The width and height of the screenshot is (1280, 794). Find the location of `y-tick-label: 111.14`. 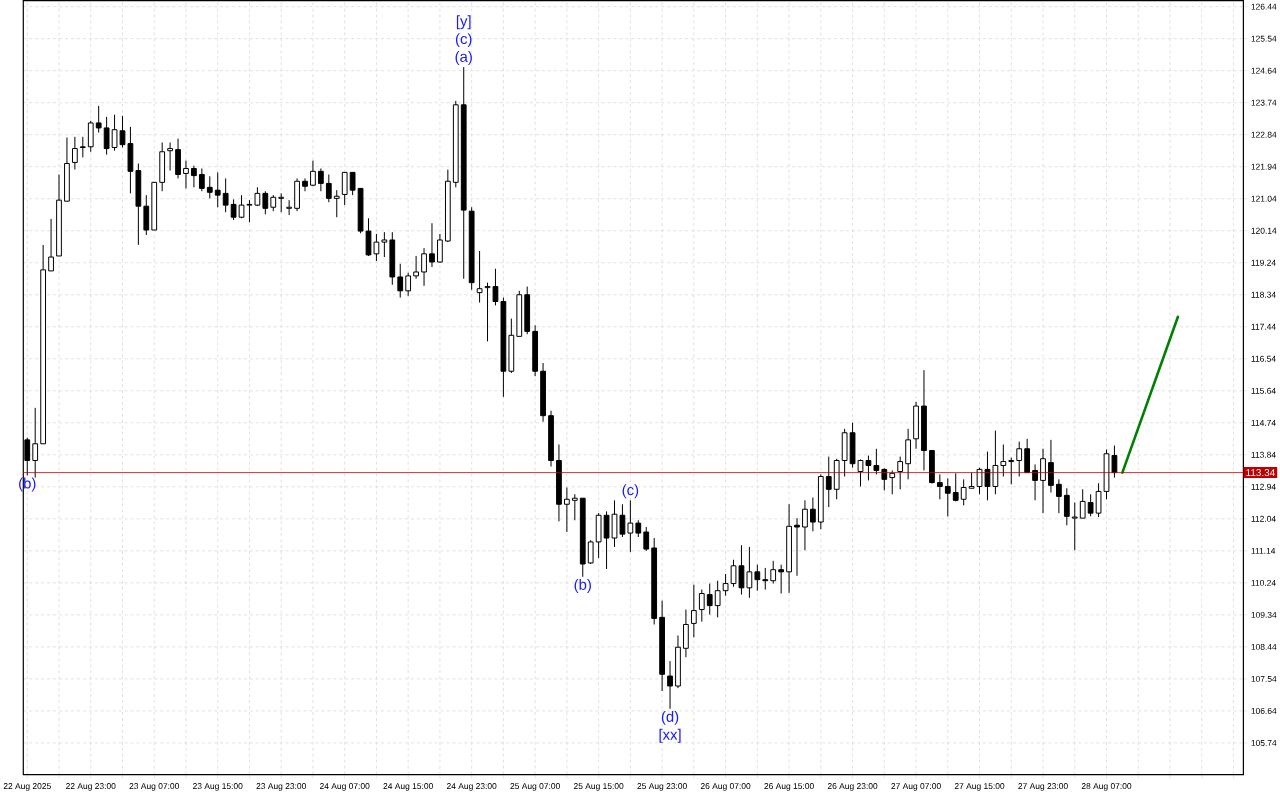

y-tick-label: 111.14 is located at coordinates (1263, 550).